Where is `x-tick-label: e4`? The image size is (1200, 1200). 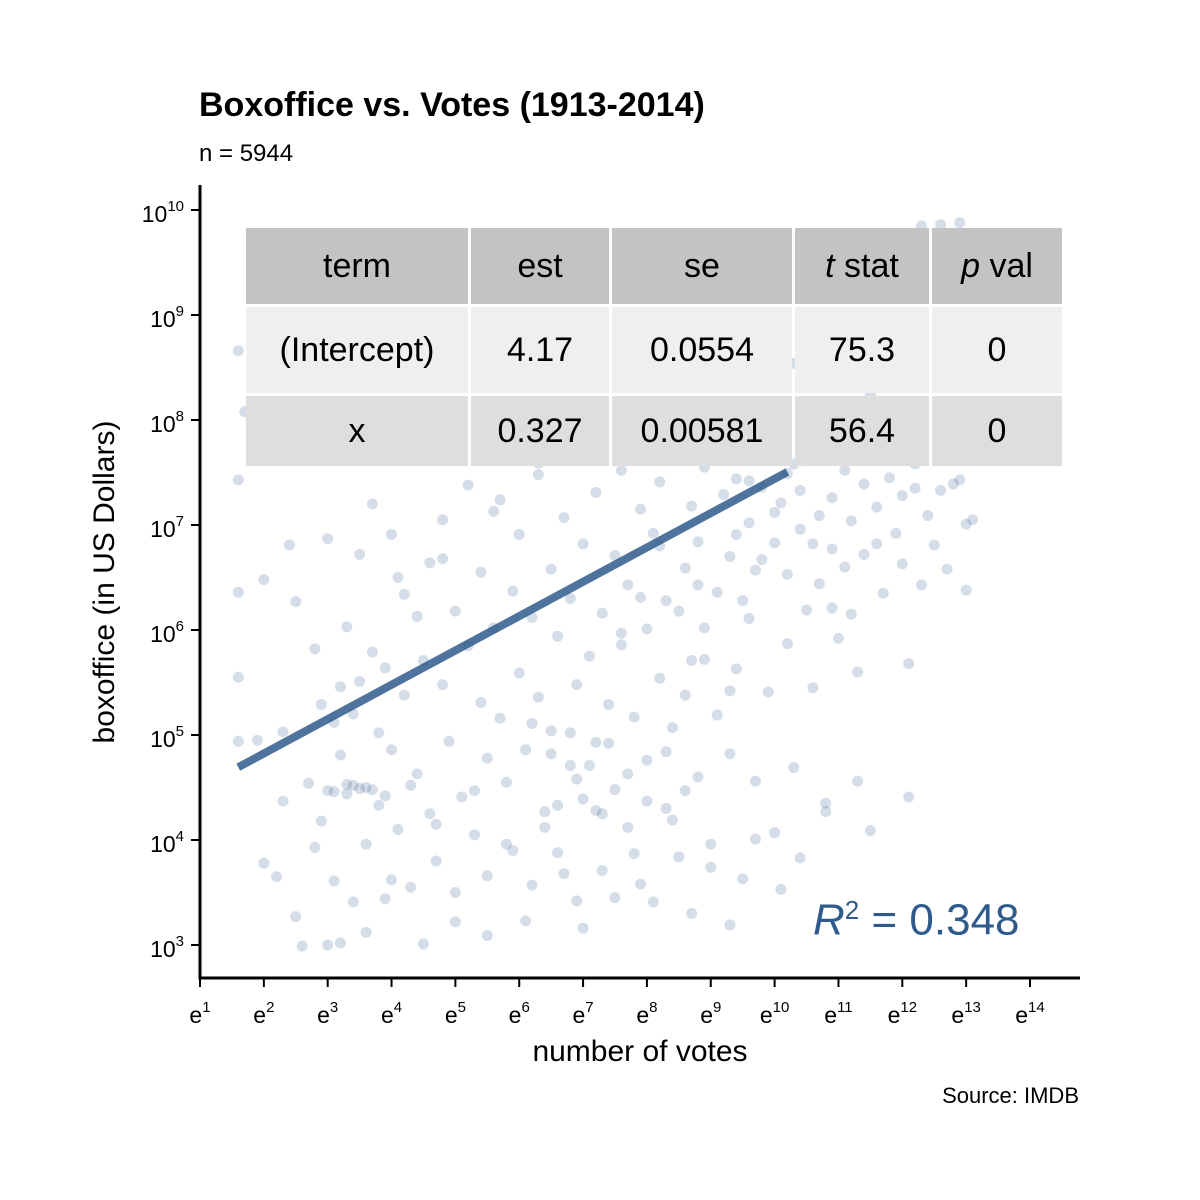 x-tick-label: e4 is located at coordinates (391, 1013).